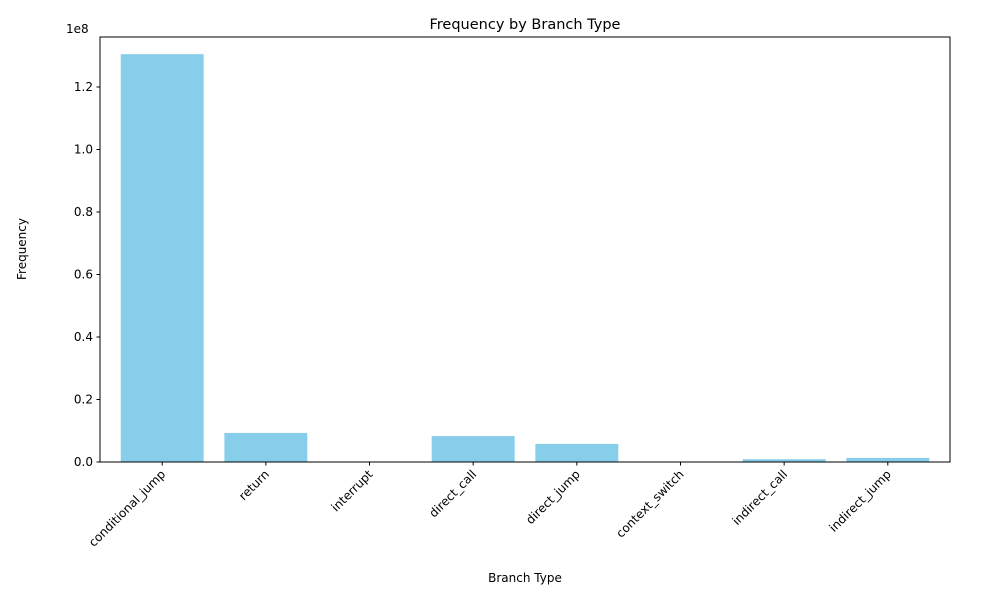 Image resolution: width=1000 pixels, height=600 pixels. What do you see at coordinates (83, 337) in the screenshot?
I see `y-tick-label: 0.4` at bounding box center [83, 337].